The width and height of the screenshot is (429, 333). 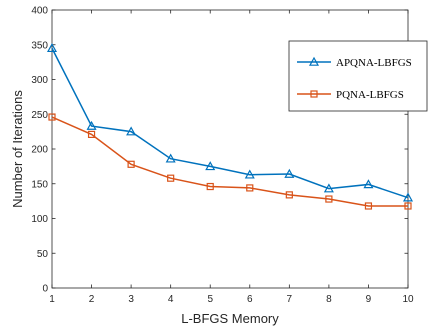 I want to click on y-tick-label: 300, so click(x=39, y=80).